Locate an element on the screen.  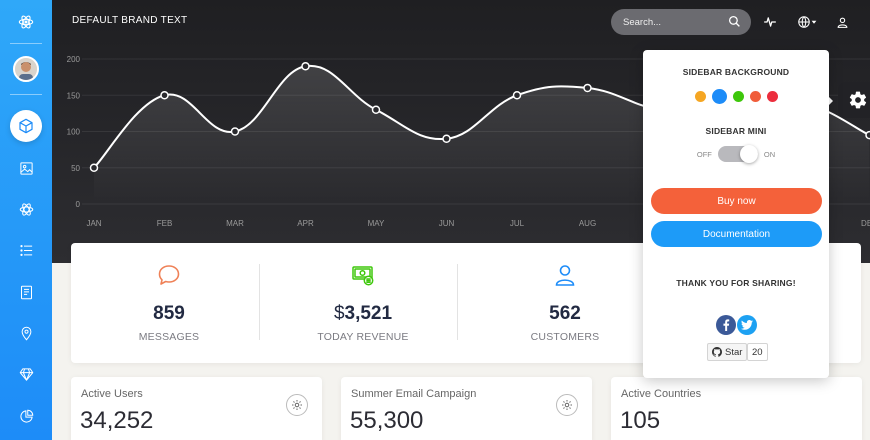
diamond-icon is located at coordinates (26, 374).